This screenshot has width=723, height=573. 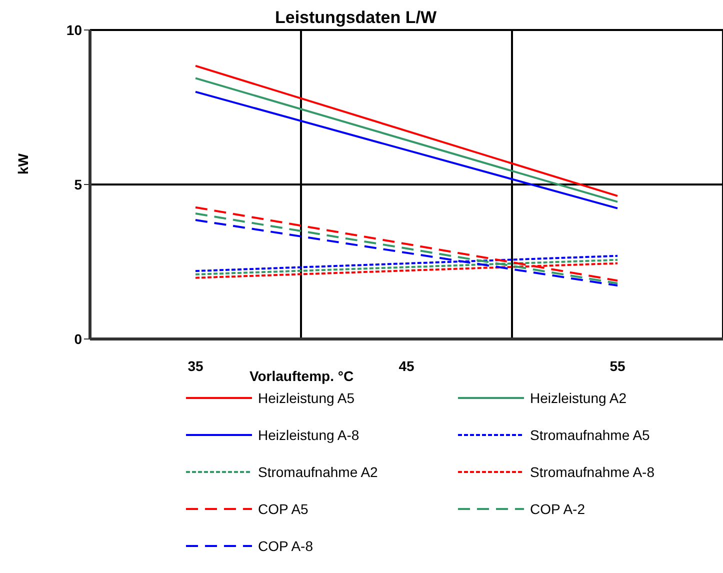 What do you see at coordinates (355, 18) in the screenshot?
I see `chart-title: Leistungsdaten L/W` at bounding box center [355, 18].